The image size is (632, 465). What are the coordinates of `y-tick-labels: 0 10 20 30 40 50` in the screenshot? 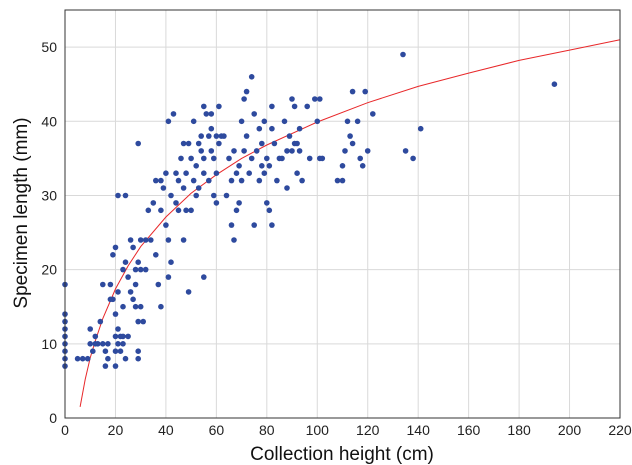 It's located at (49, 232).